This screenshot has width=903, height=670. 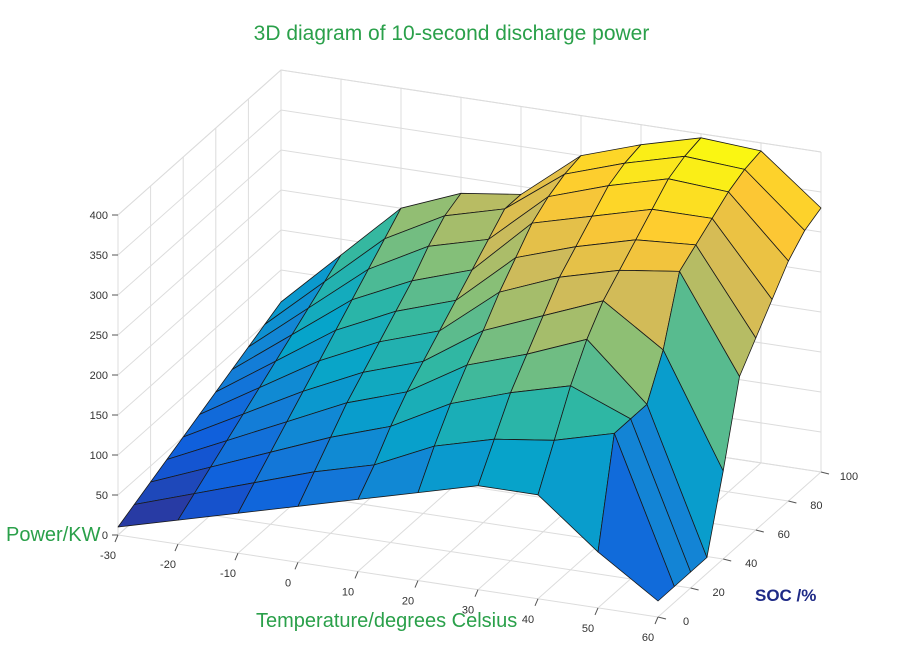 What do you see at coordinates (99, 336) in the screenshot?
I see `z-tick-label: 250` at bounding box center [99, 336].